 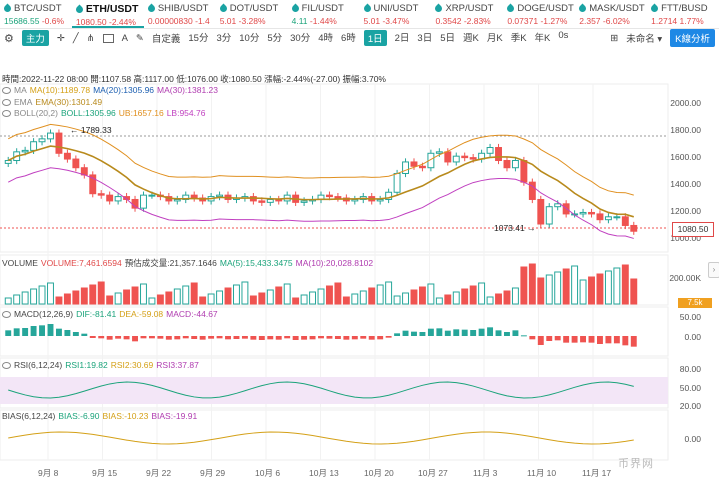 What do you see at coordinates (644, 39) in the screenshot?
I see `template-select: 未命名 ▾` at bounding box center [644, 39].